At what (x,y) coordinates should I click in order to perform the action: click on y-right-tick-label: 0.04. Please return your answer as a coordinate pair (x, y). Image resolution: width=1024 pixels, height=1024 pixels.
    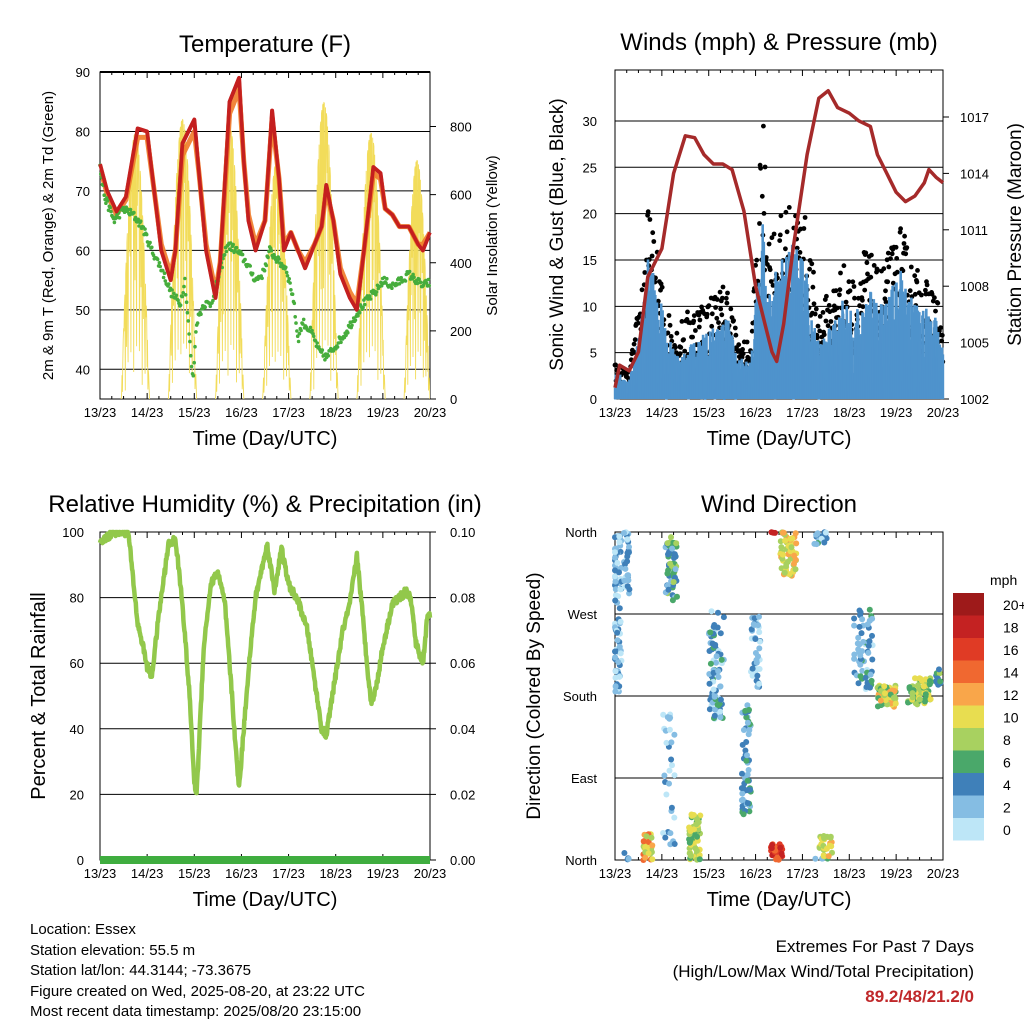
    Looking at the image, I should click on (462, 729).